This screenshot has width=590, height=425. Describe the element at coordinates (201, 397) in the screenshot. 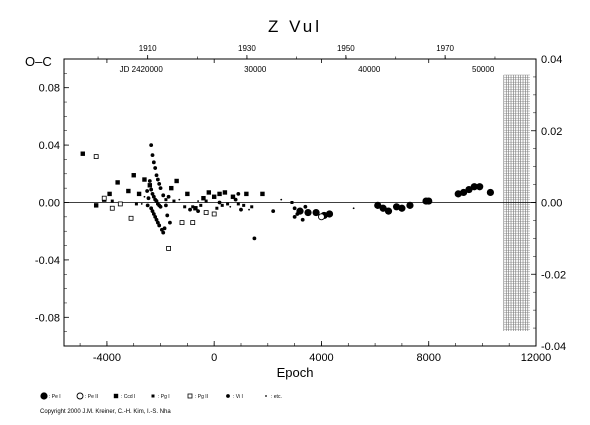

I see `legend-label: : Pg II` at that location.